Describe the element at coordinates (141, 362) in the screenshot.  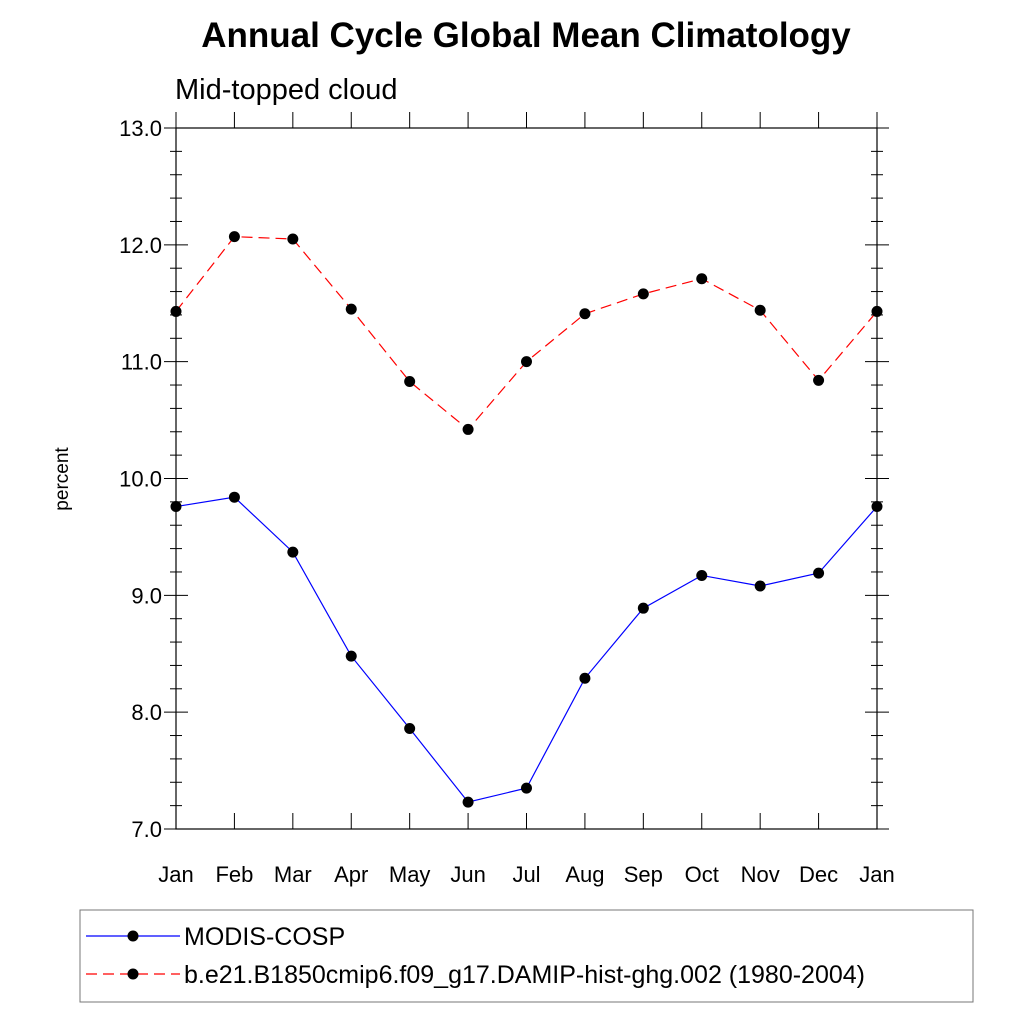
I see `y-tick-label: 11.0` at that location.